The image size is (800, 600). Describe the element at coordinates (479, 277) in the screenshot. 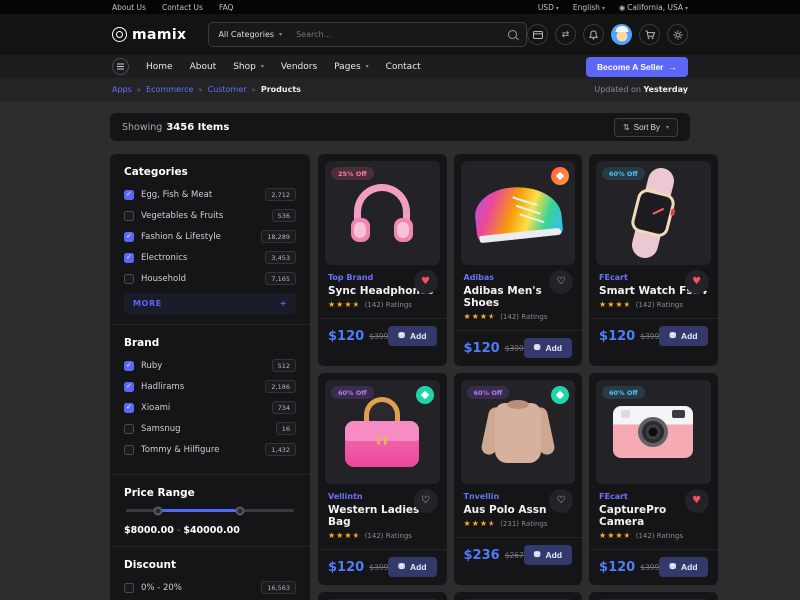

I see `product-brand: Adibas` at that location.